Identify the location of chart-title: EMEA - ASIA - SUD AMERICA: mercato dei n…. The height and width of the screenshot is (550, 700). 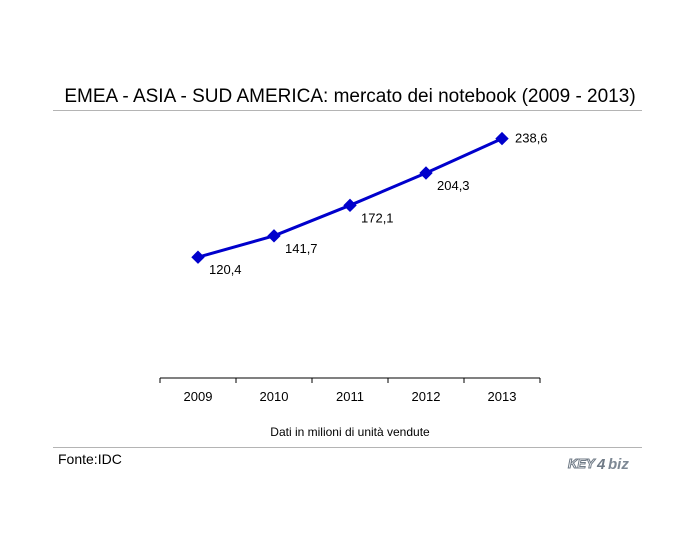
(350, 96).